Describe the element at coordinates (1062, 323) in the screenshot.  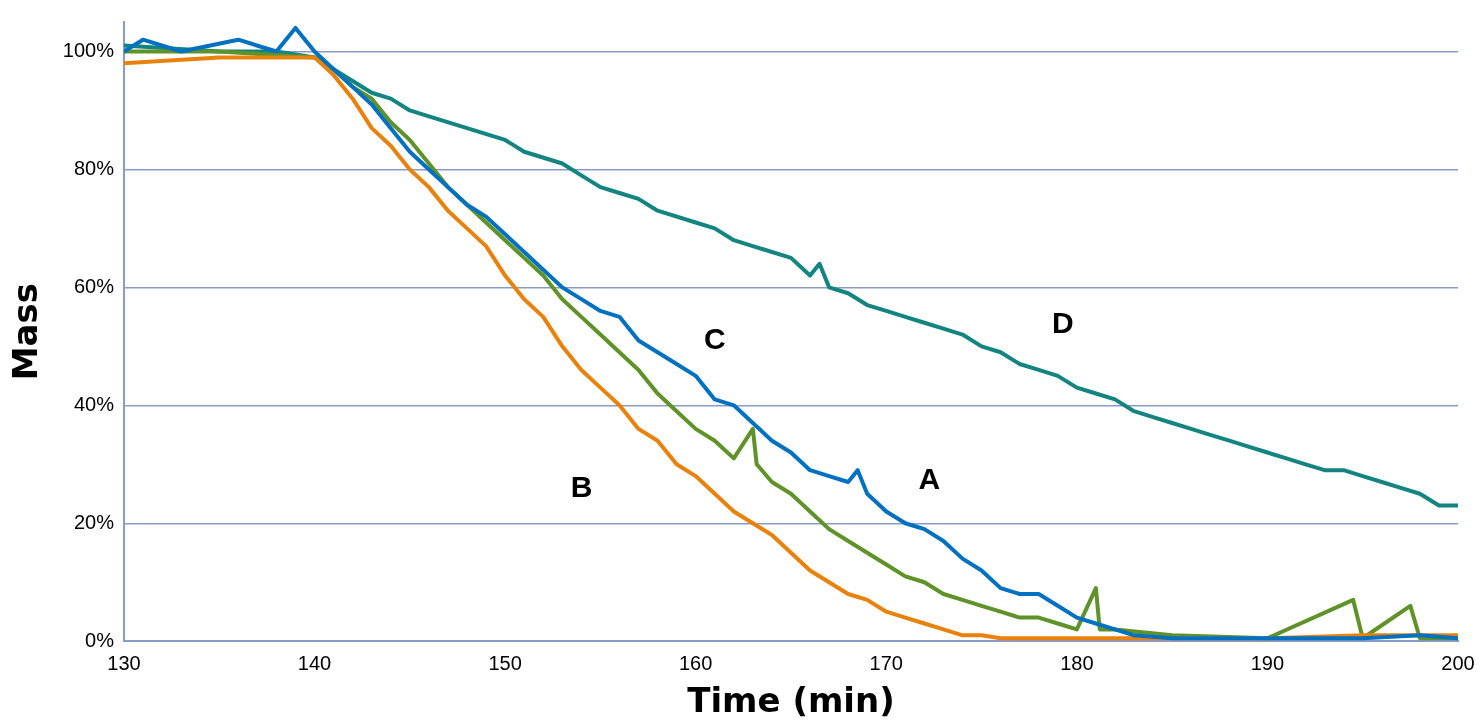
I see `annotation: D` at that location.